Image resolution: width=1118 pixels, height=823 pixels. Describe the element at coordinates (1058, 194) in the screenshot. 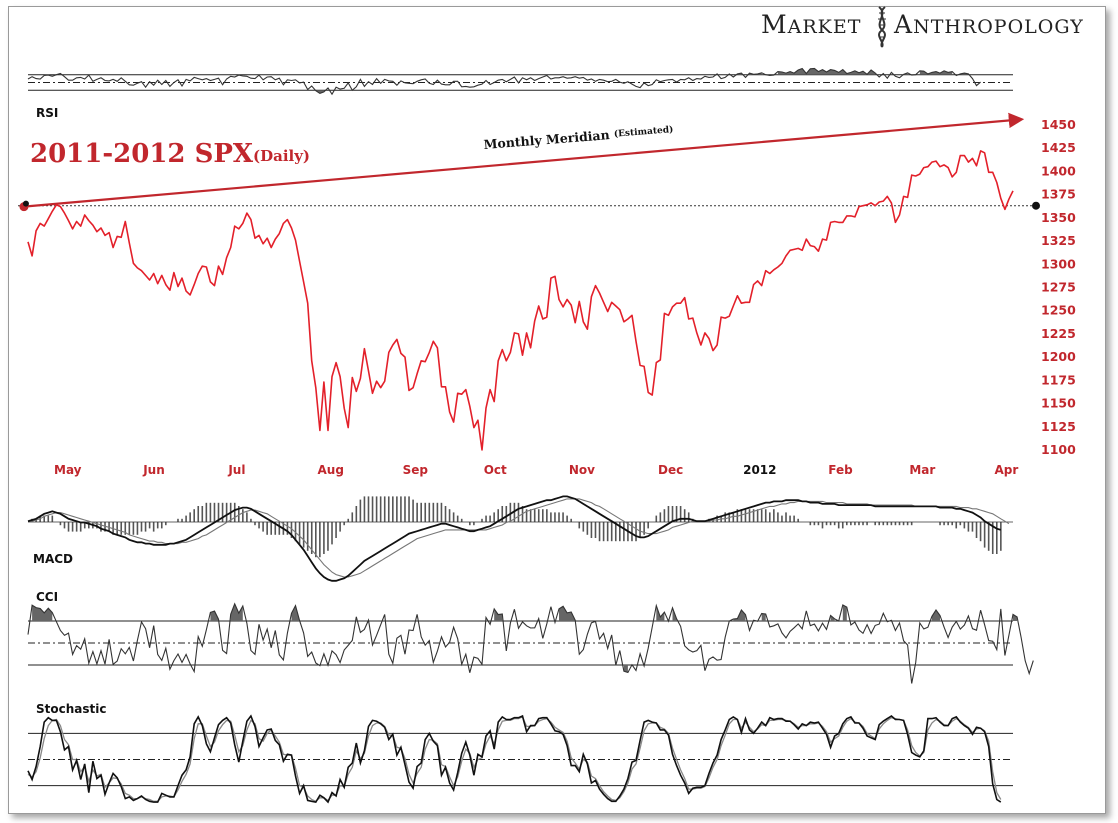

I see `y-tick-label: 1375` at that location.